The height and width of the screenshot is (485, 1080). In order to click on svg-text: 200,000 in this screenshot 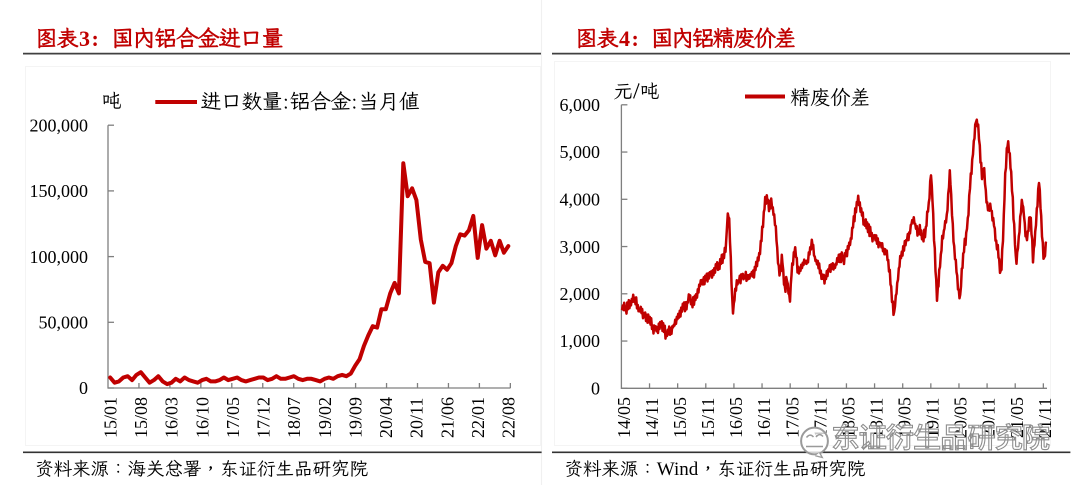, I will do `click(59, 125)`.